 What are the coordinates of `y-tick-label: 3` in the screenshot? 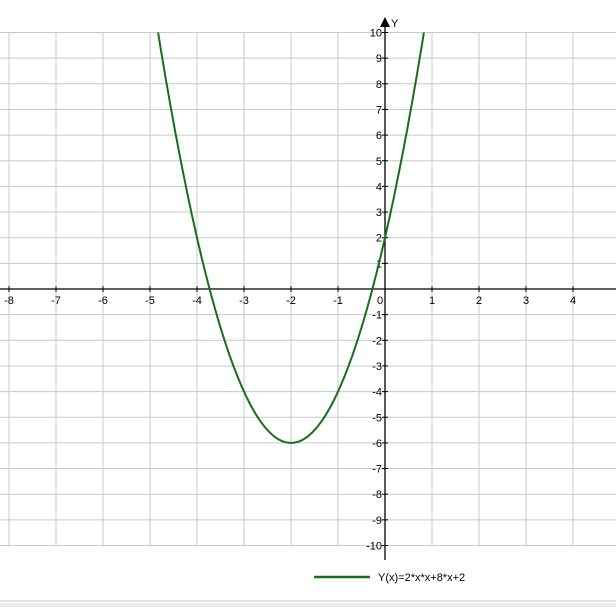 It's located at (379, 213).